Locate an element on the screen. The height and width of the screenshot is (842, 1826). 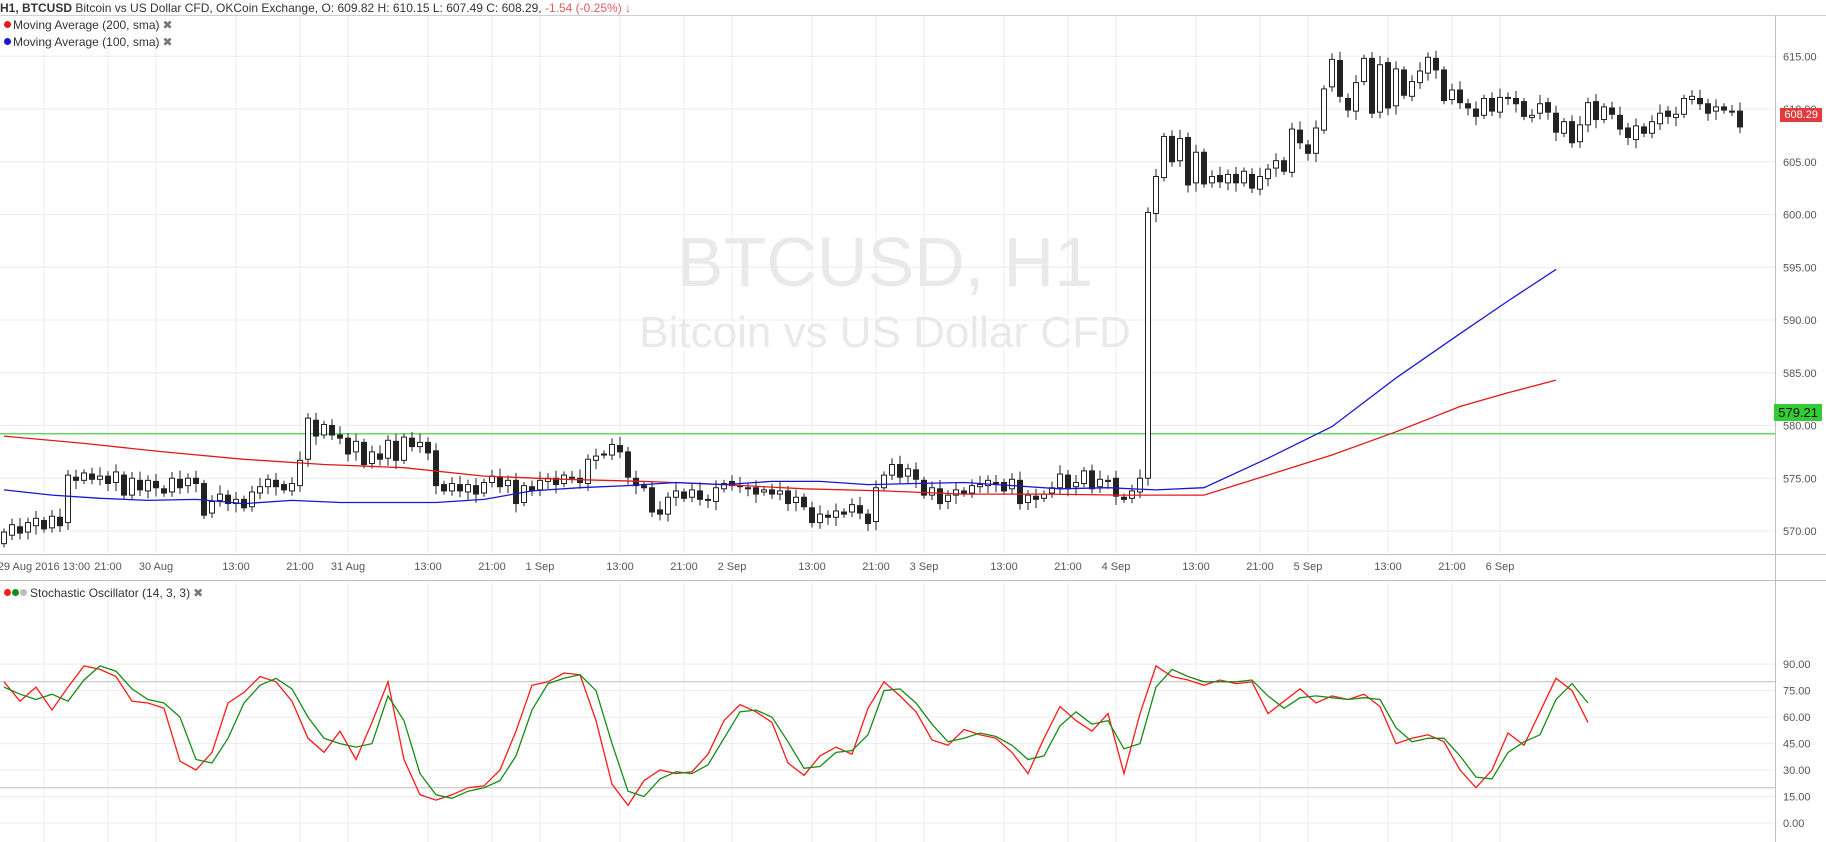
legend-stochastic: Stochastic Oscillator (14, 3, 3) ✖ is located at coordinates (101, 593).